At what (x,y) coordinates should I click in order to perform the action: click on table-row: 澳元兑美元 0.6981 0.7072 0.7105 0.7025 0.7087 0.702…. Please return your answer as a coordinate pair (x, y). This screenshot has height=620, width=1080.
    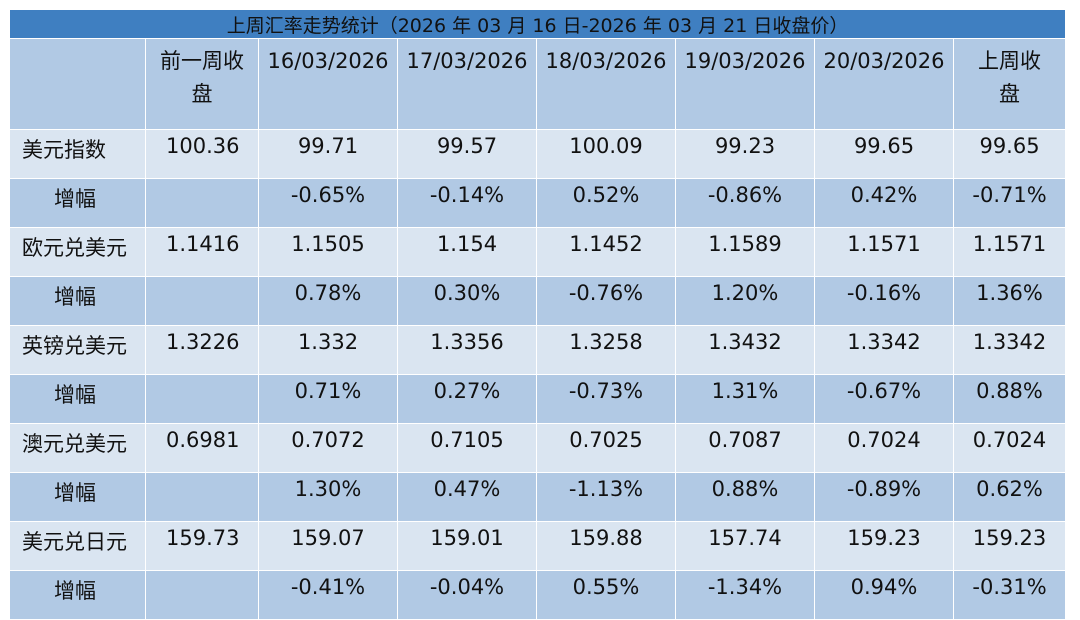
    Looking at the image, I should click on (538, 448).